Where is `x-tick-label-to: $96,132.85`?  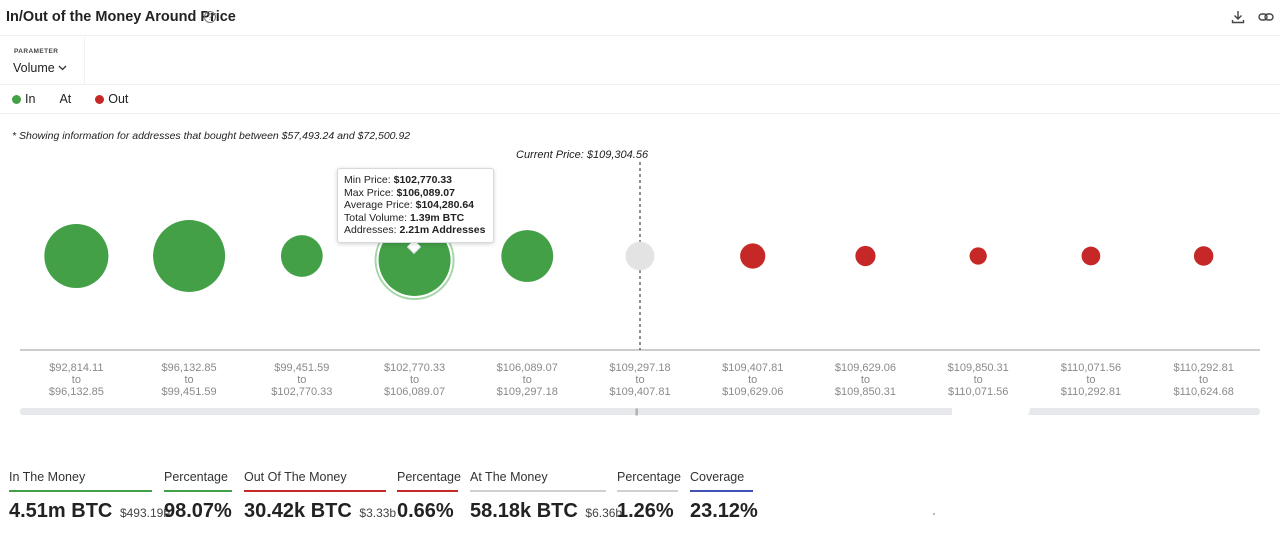 x-tick-label-to: $96,132.85 is located at coordinates (76, 392).